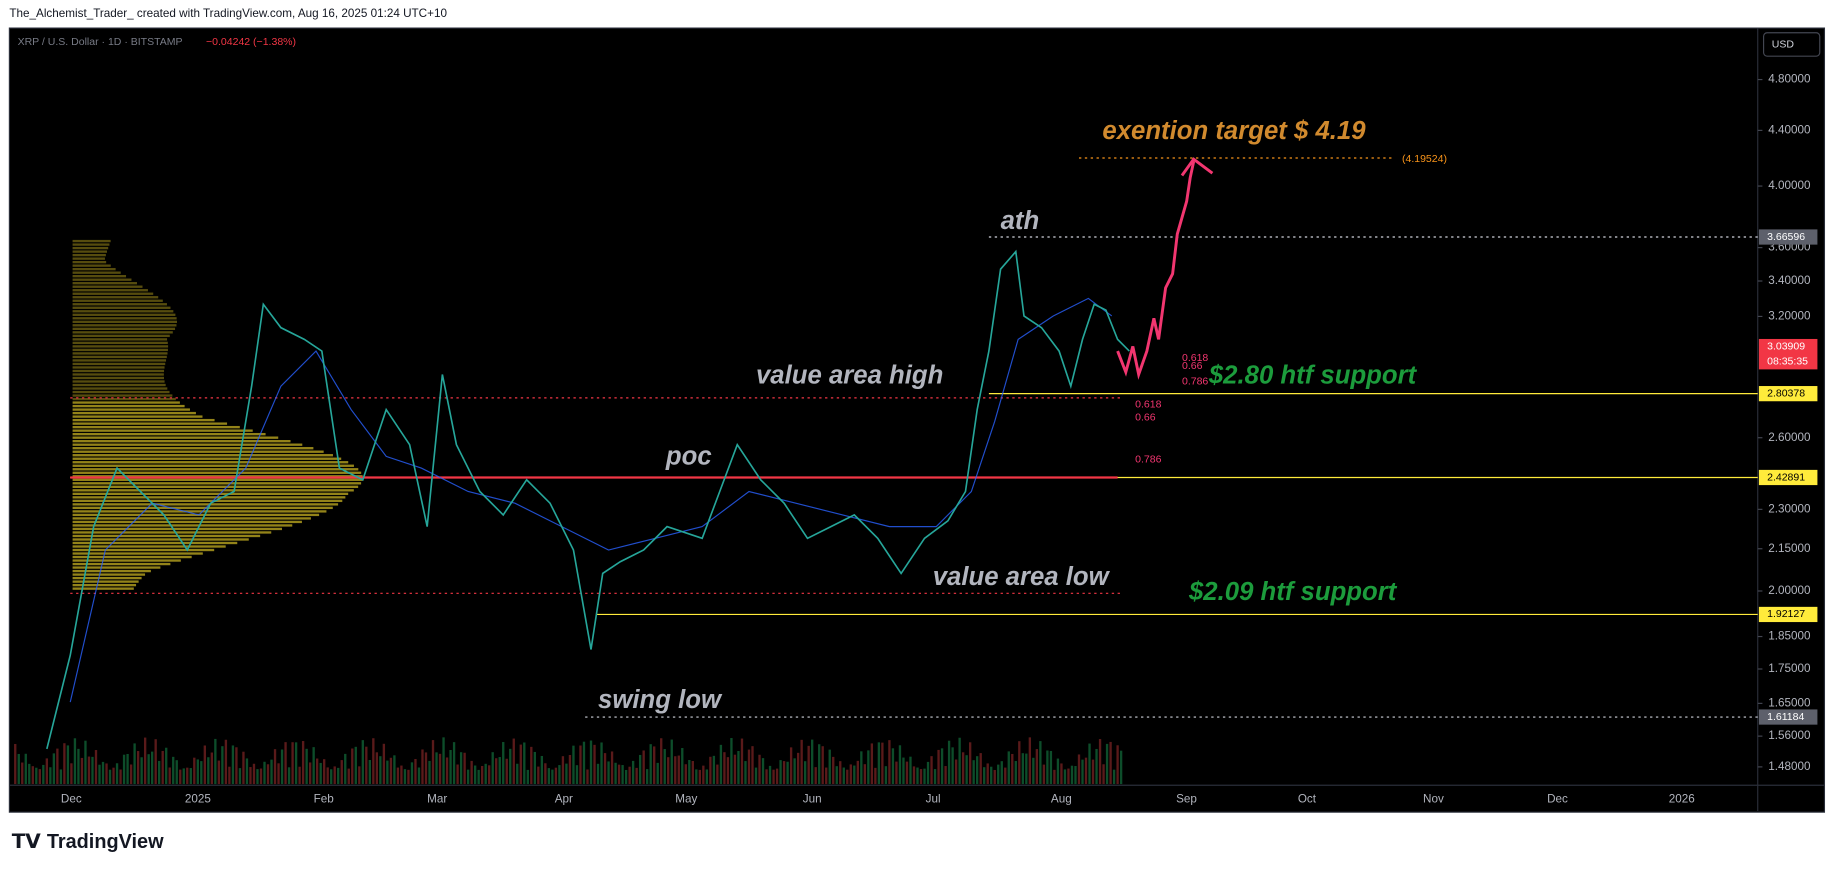  What do you see at coordinates (568, 761) in the screenshot?
I see `volume` at bounding box center [568, 761].